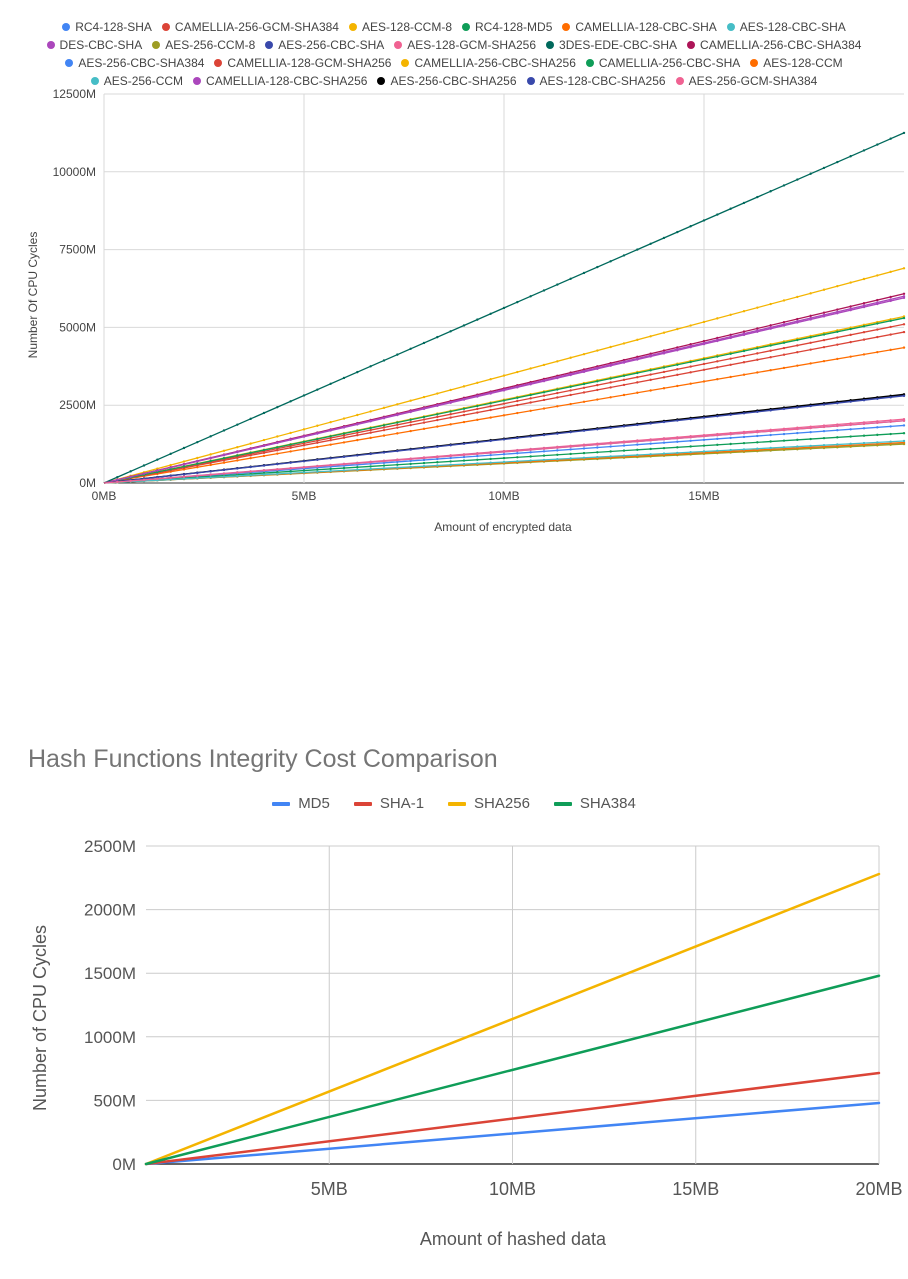 The height and width of the screenshot is (1279, 908). I want to click on legend-item-des-cbc-sha: DES-CBC-SHA, so click(94, 45).